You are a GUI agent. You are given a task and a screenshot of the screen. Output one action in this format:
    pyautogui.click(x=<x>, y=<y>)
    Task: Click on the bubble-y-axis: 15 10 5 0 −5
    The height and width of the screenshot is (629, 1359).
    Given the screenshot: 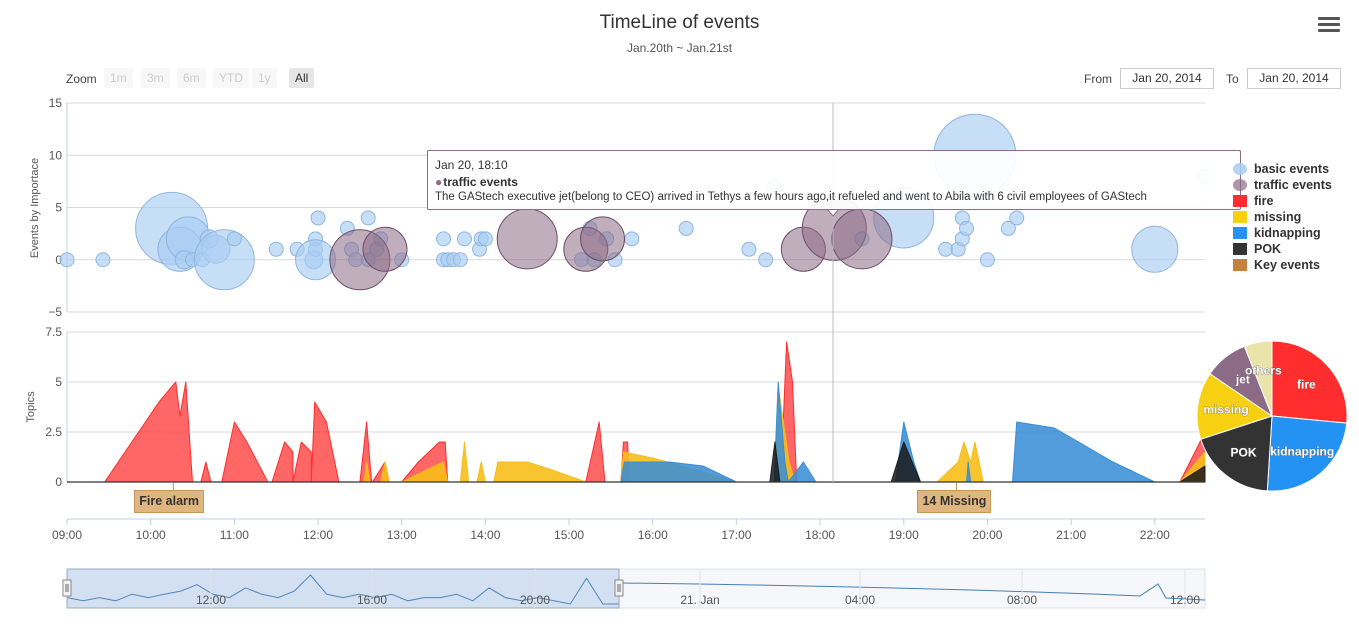 What is the action you would take?
    pyautogui.click(x=55, y=207)
    